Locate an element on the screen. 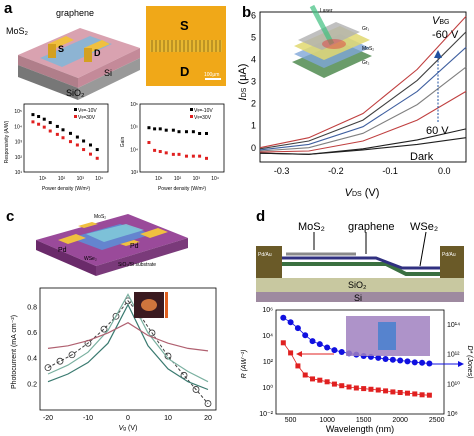 The height and width of the screenshot is (436, 474). c-x-tick-2: 0 is located at coordinates (128, 418).